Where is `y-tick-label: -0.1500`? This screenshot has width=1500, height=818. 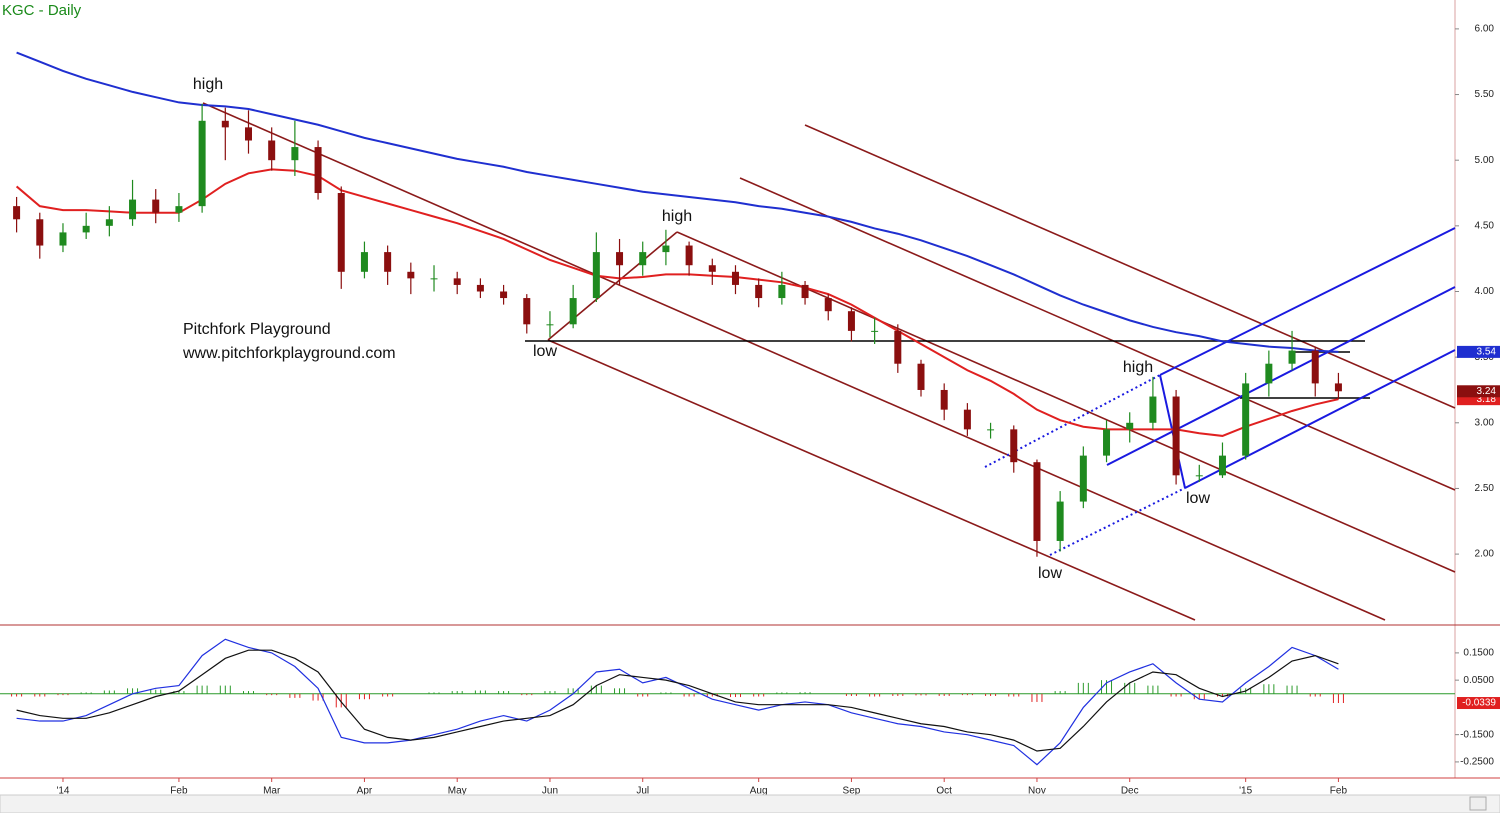 y-tick-label: -0.1500 is located at coordinates (1477, 734).